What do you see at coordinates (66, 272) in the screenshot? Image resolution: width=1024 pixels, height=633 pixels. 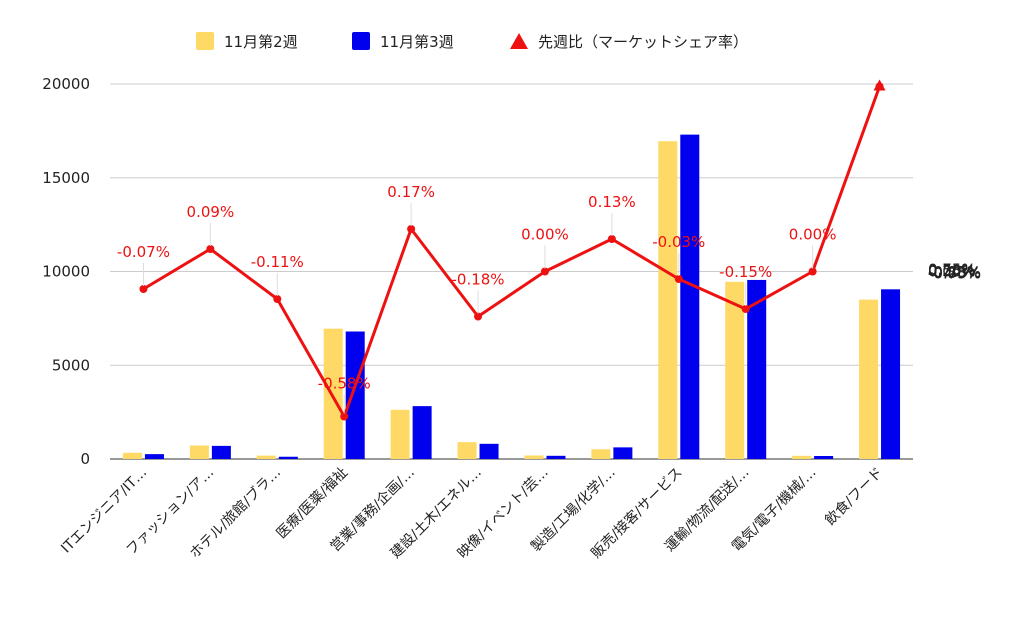 I see `y-left-tick-label: 10000` at bounding box center [66, 272].